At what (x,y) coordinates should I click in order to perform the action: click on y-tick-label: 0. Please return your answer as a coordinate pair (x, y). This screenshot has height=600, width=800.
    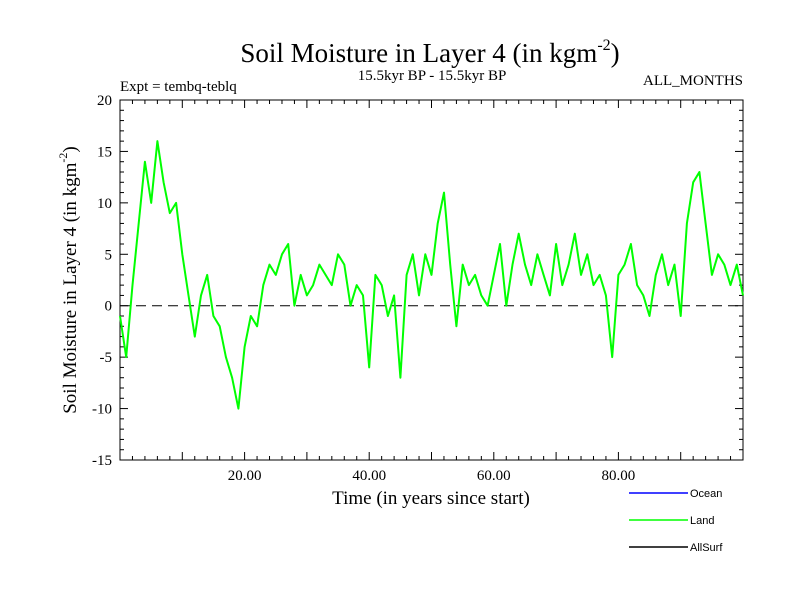
    Looking at the image, I should click on (109, 307).